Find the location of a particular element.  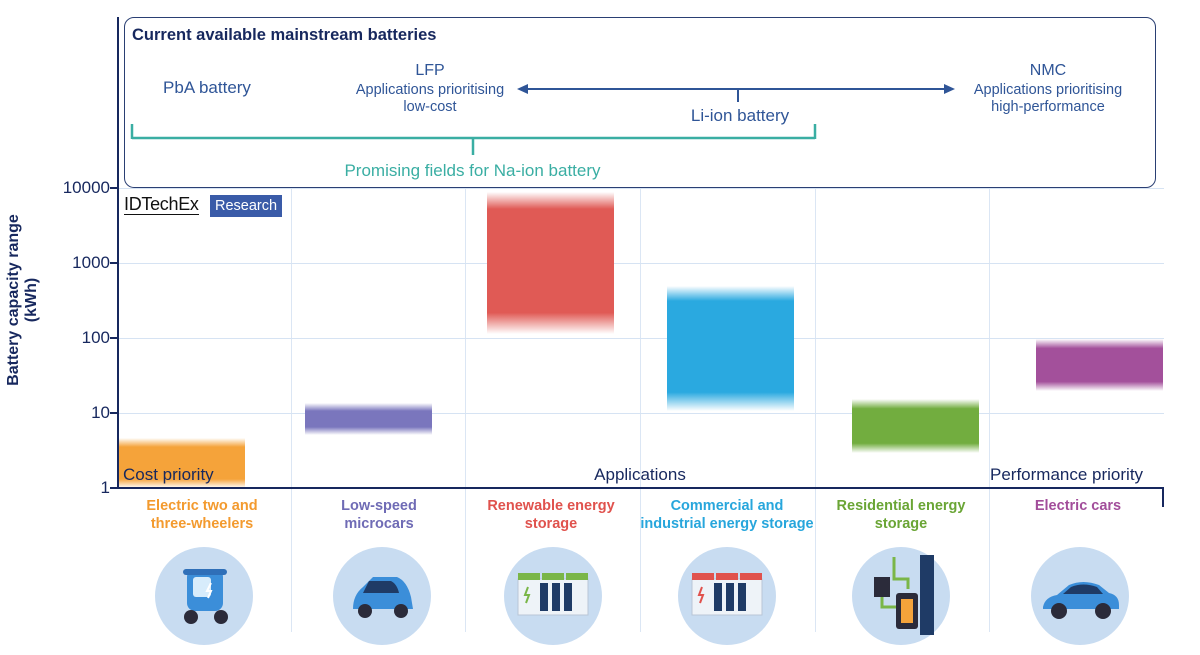

microcar-icon is located at coordinates (382, 596).